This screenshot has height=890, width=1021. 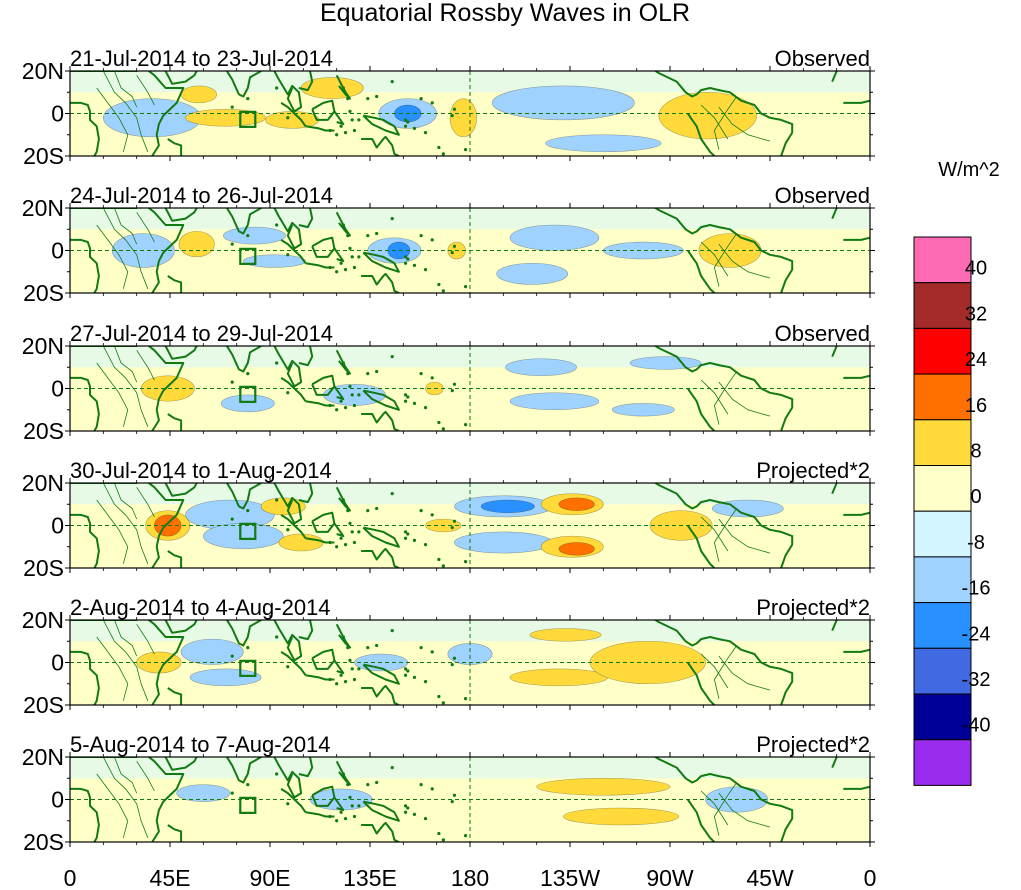 What do you see at coordinates (370, 877) in the screenshot?
I see `x-tick-label: 135E` at bounding box center [370, 877].